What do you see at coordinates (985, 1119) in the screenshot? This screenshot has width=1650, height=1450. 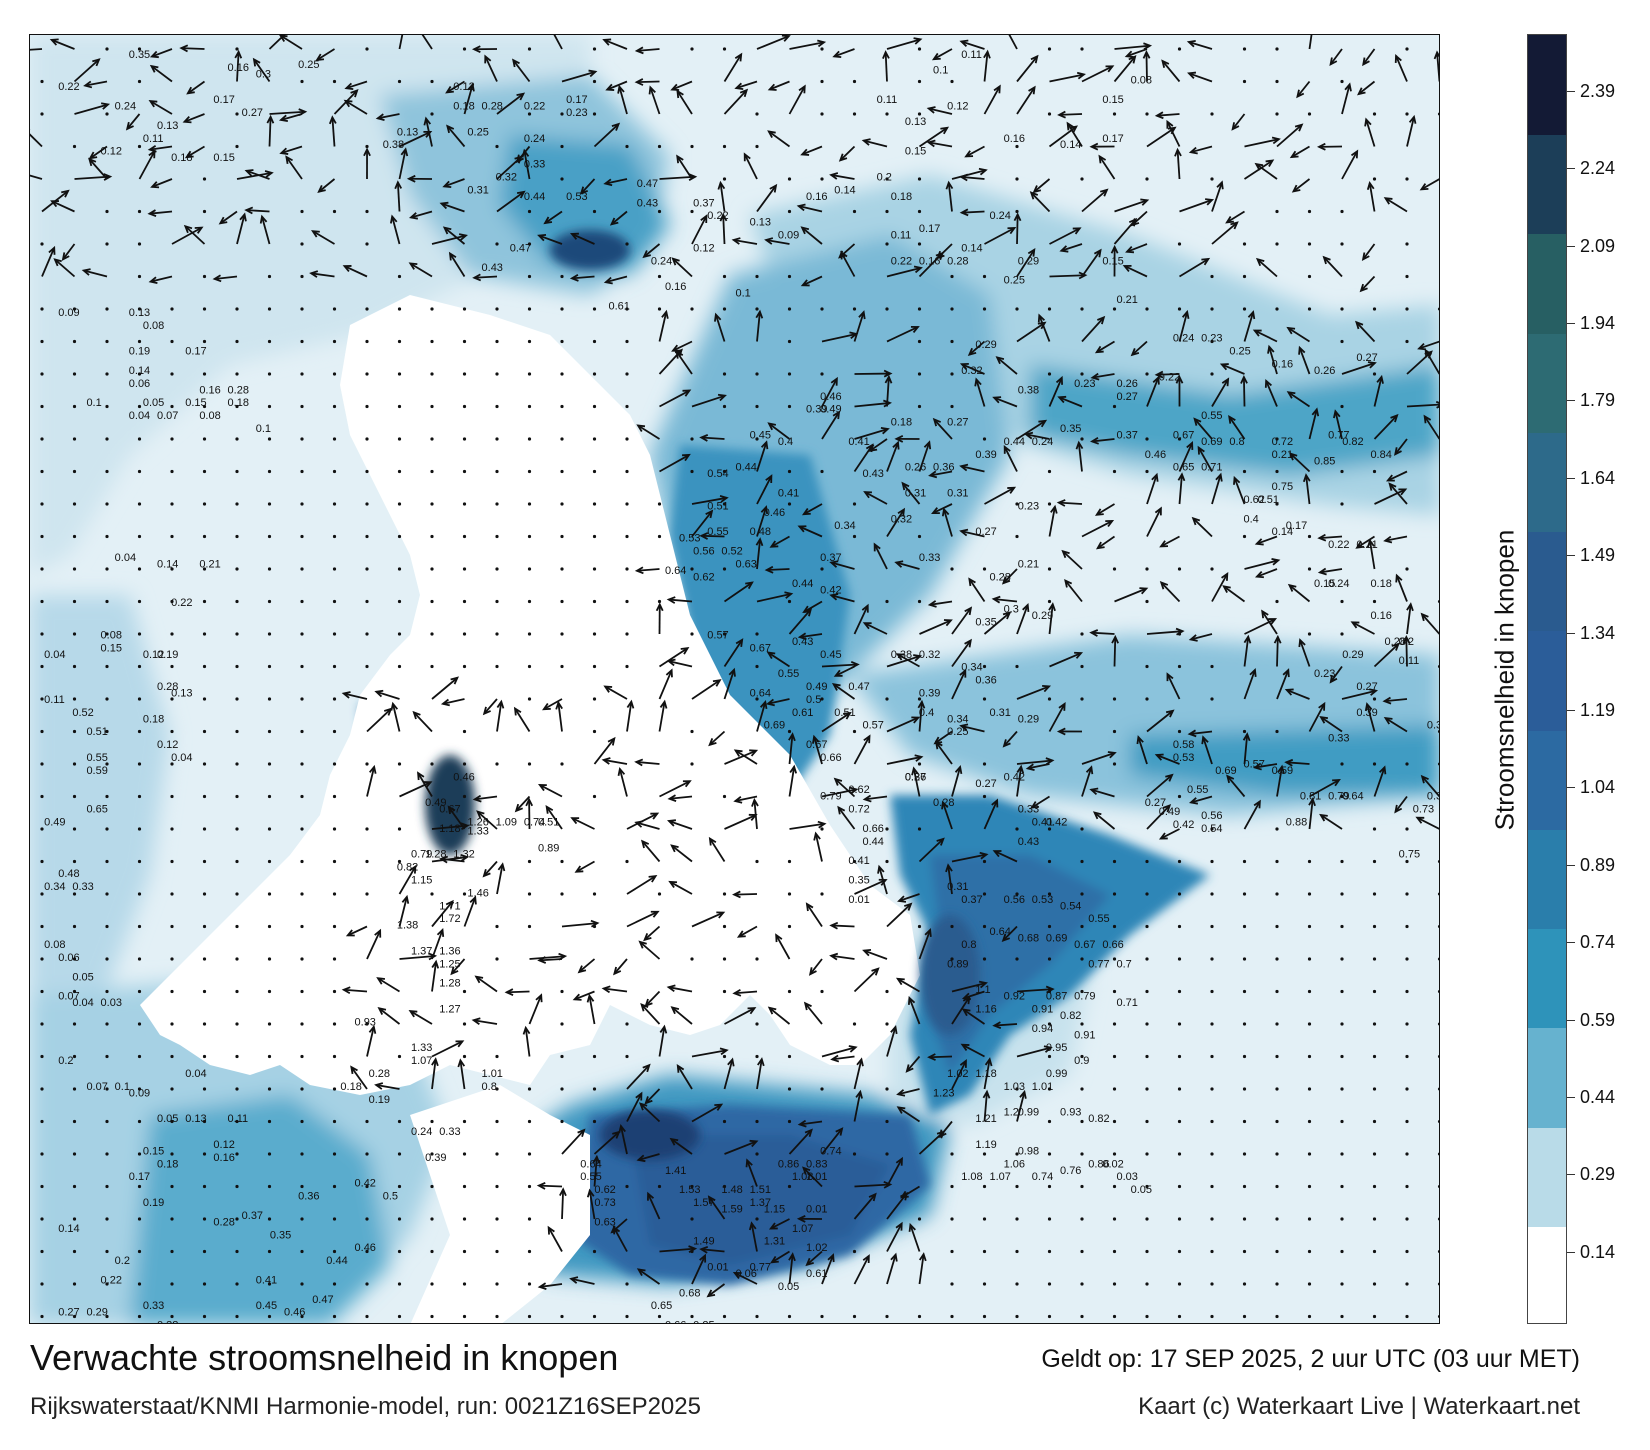 I see `speed-label: 1.21` at bounding box center [985, 1119].